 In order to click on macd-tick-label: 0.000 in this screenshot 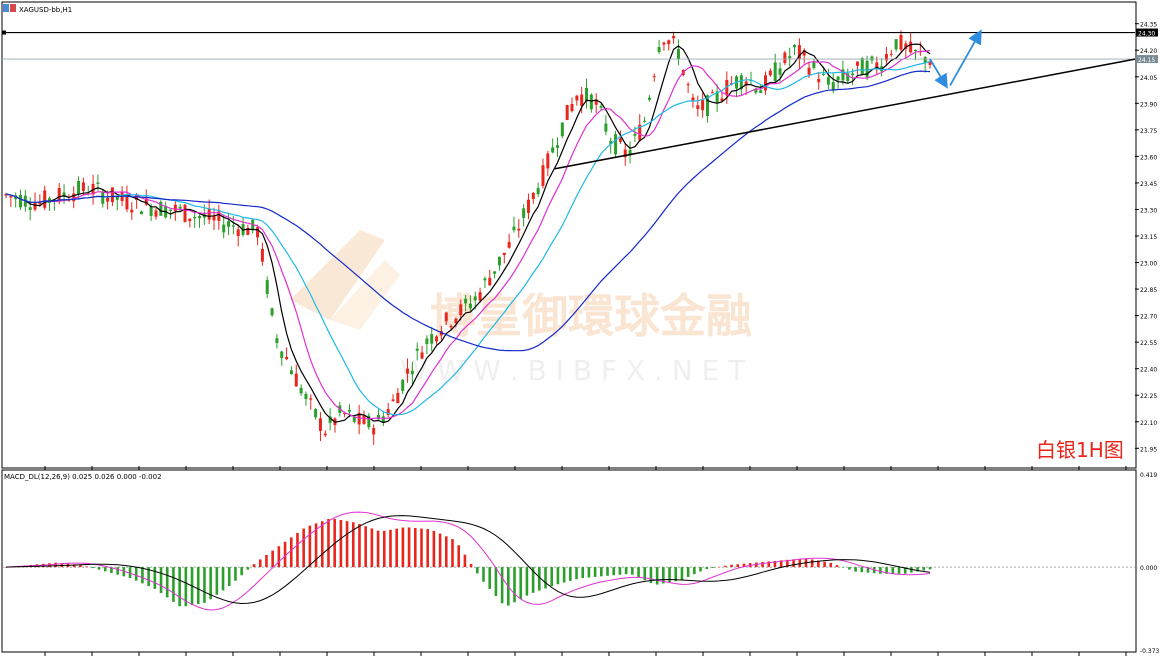, I will do `click(1148, 568)`.